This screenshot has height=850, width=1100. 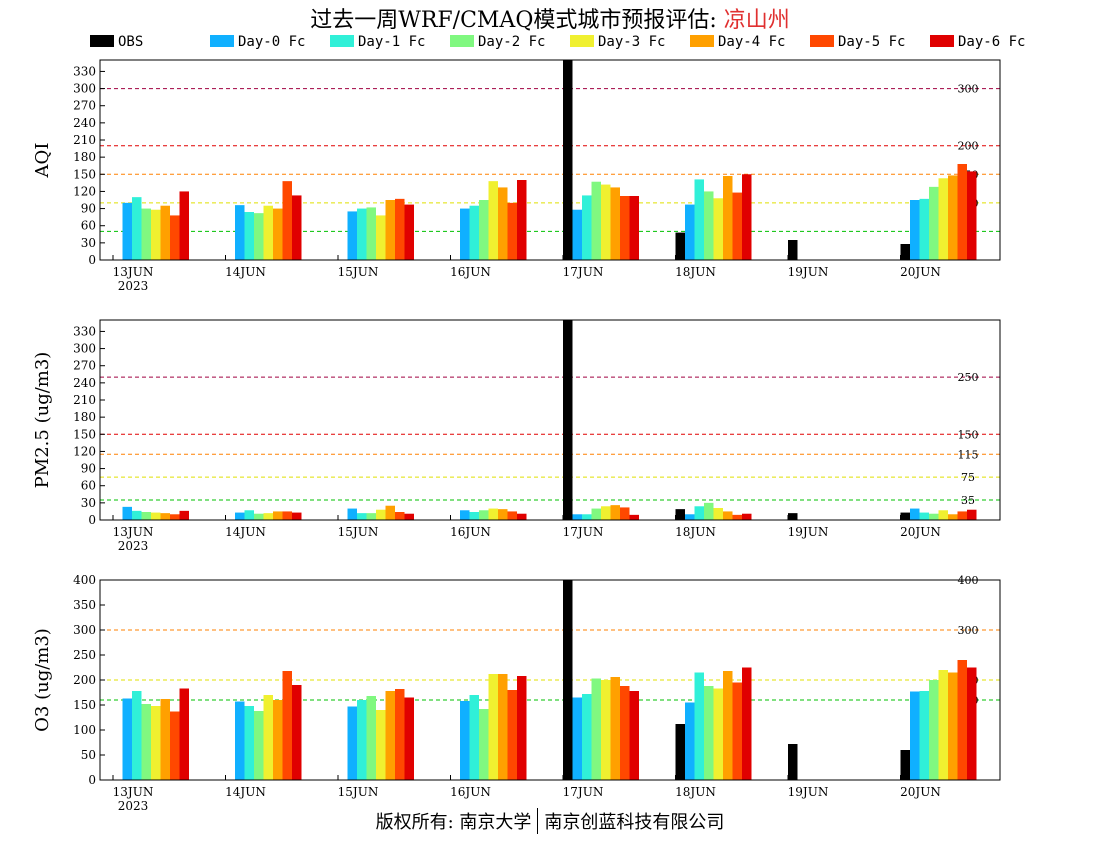 I want to click on legend-item: Day-6 Fc, so click(x=977, y=44).